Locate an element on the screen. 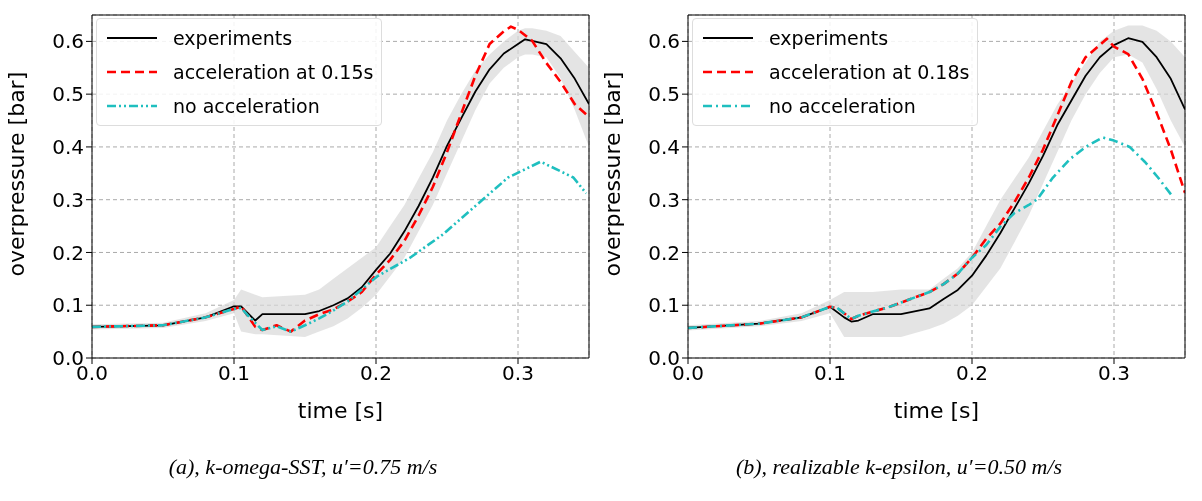 This screenshot has width=1202, height=501. line-series is located at coordinates (340, 246).